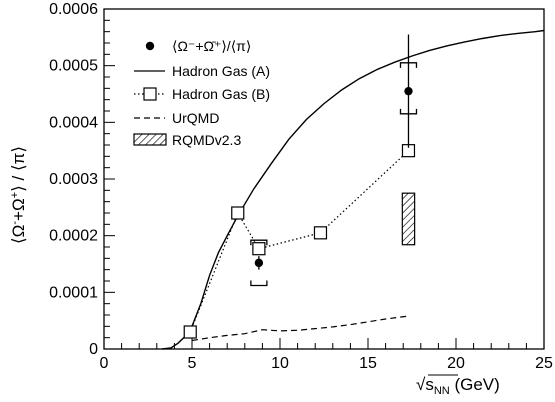 The image size is (555, 402). What do you see at coordinates (456, 363) in the screenshot?
I see `x-tick-label: 20` at bounding box center [456, 363].